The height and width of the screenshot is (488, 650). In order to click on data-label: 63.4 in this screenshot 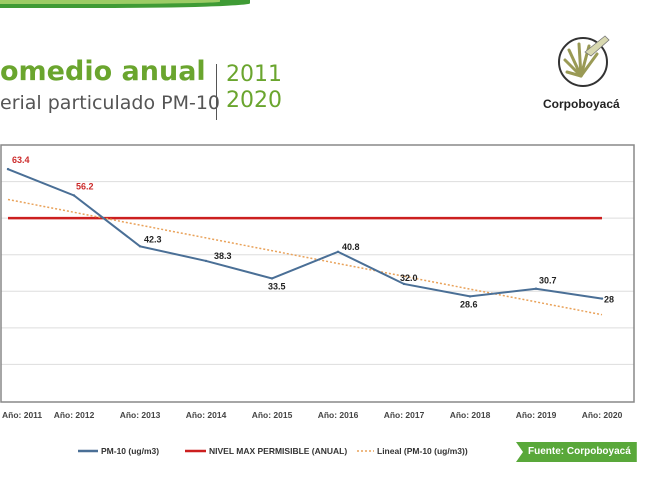, I will do `click(21, 160)`.